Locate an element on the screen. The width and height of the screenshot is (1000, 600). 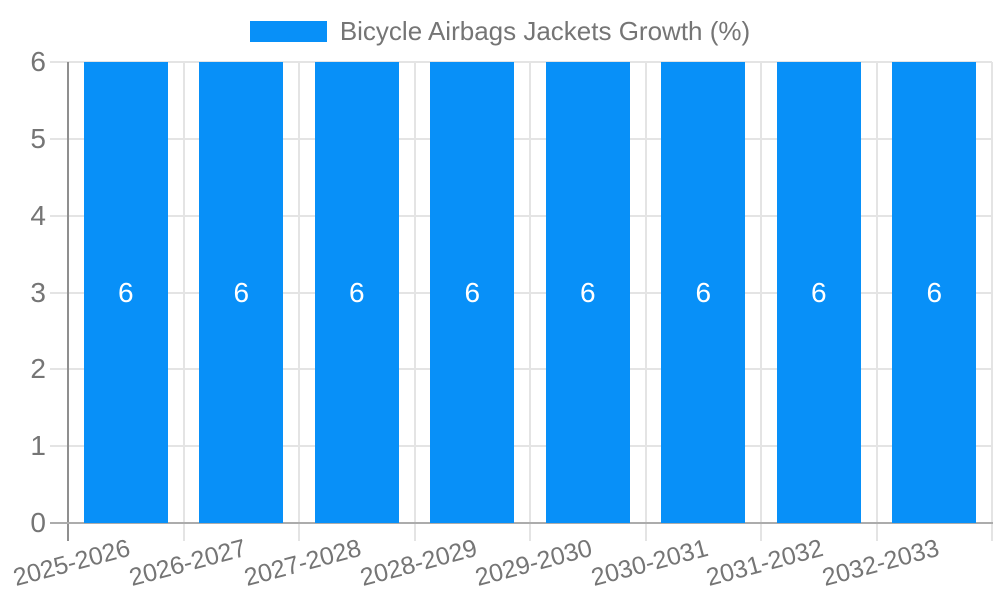
x-axis-line is located at coordinates (521, 523).